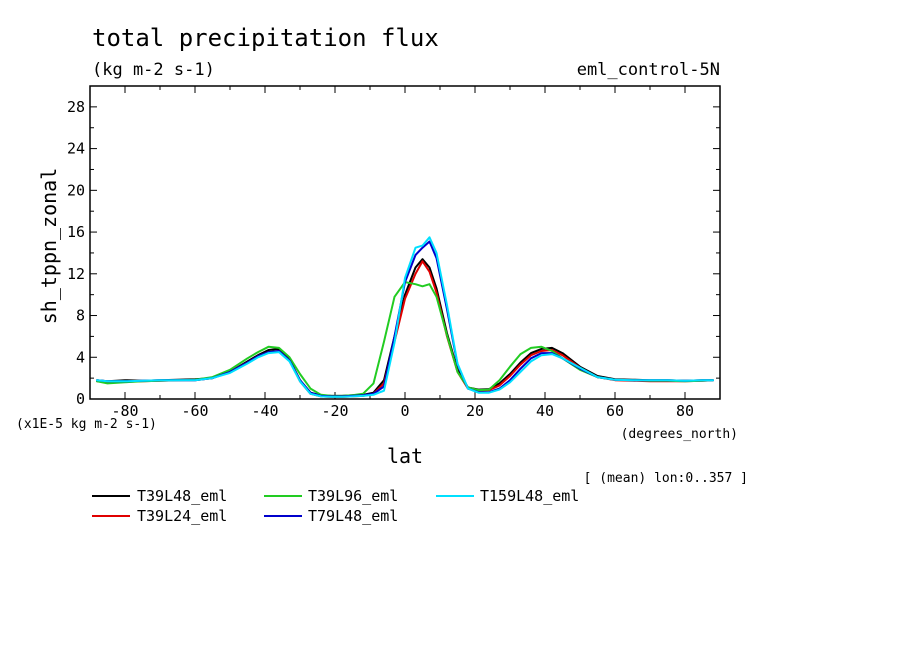  Describe the element at coordinates (264, 411) in the screenshot. I see `x-tick-label: -40` at that location.